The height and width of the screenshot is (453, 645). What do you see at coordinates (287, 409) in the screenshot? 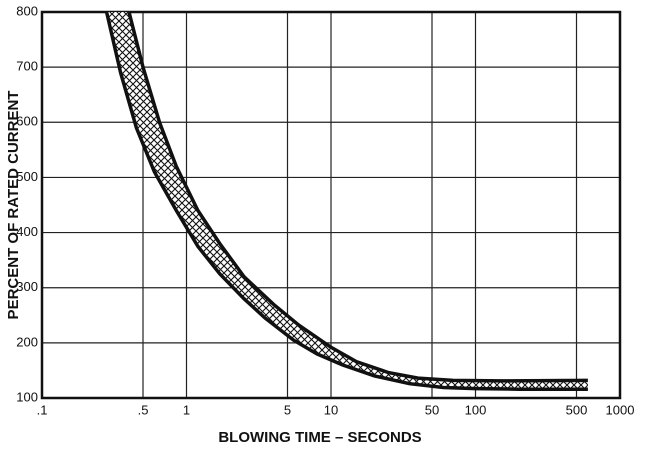
I see `x-tick-label: 5` at bounding box center [287, 409].